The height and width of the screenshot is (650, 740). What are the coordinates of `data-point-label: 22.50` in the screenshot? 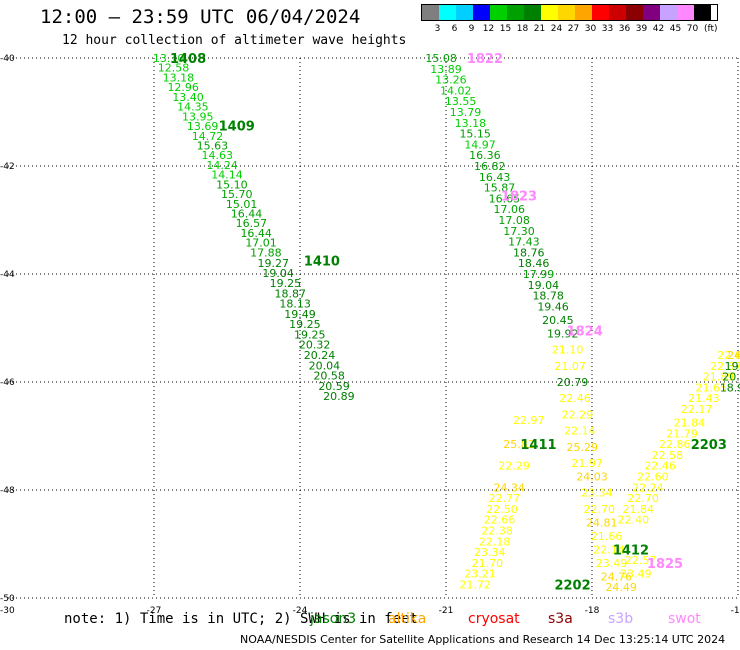 It's located at (502, 509).